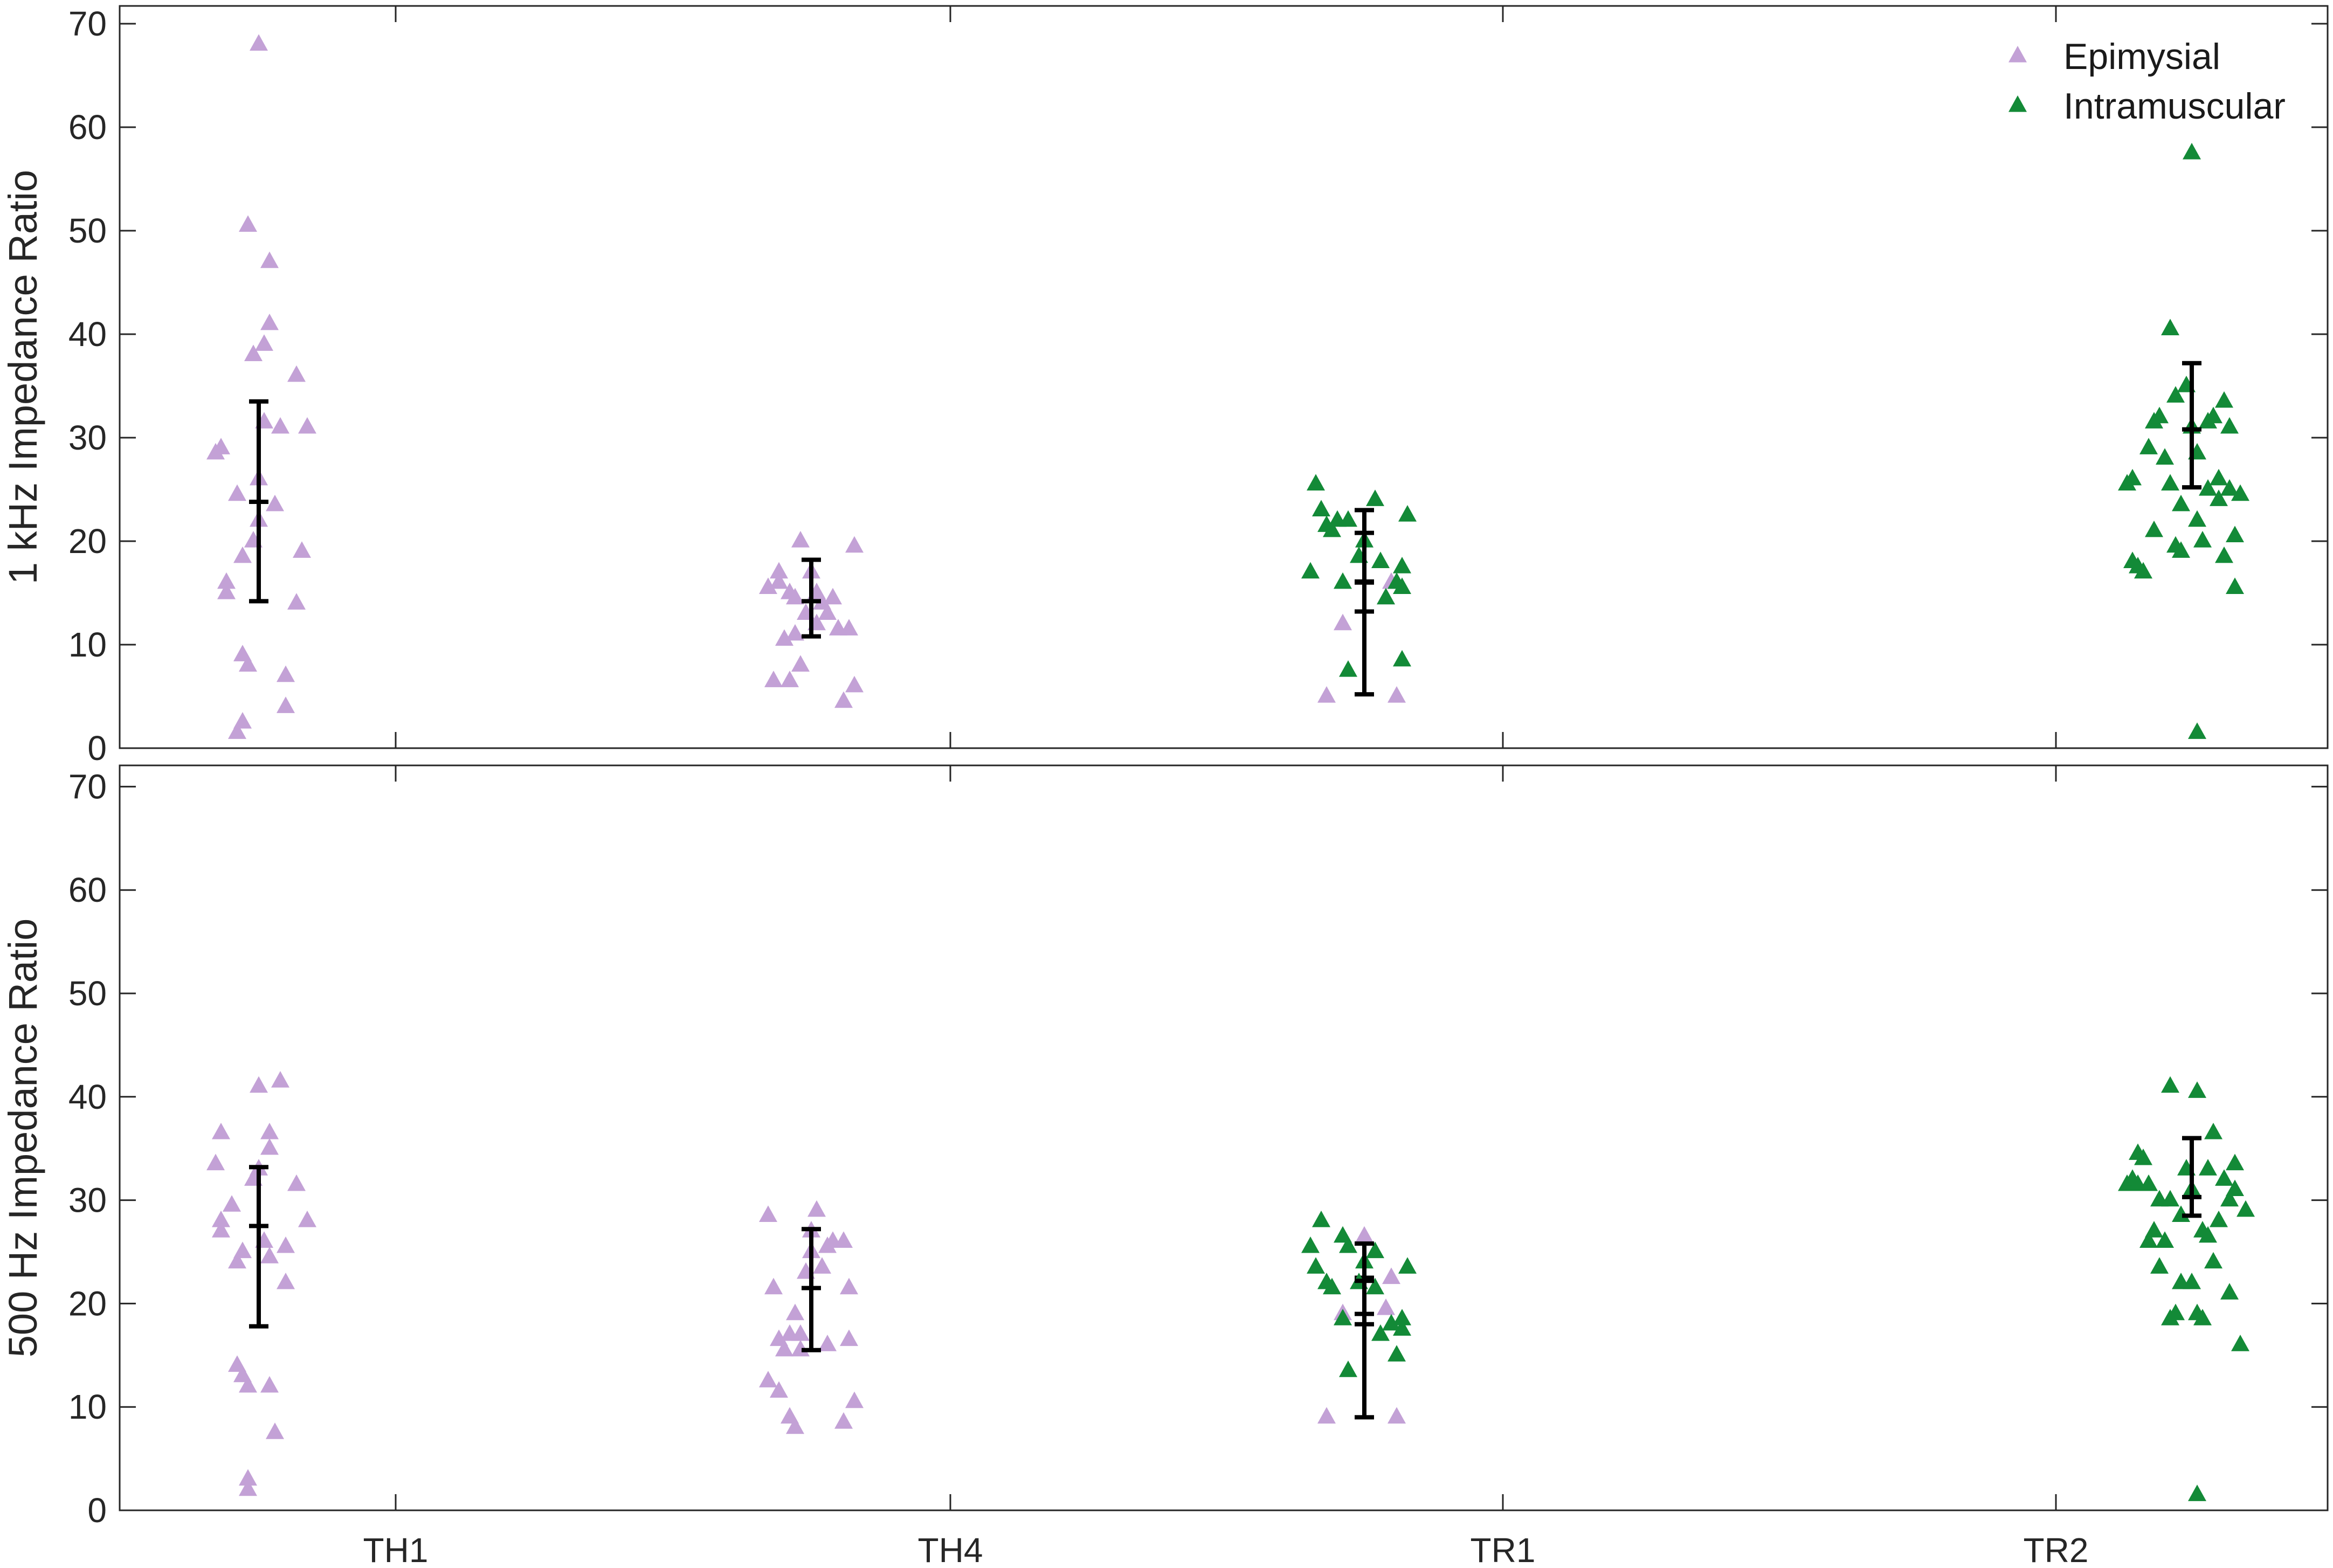  What do you see at coordinates (2017, 103) in the screenshot?
I see `legend-marker-intramuscular` at bounding box center [2017, 103].